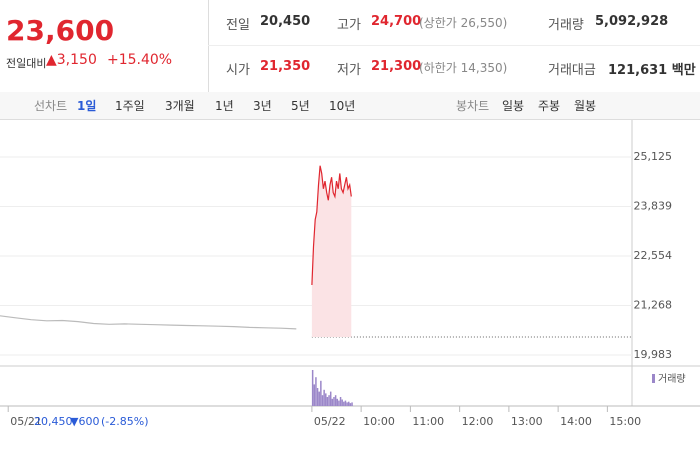  Describe the element at coordinates (330, 421) in the screenshot. I see `x-tick-label: 05/22` at that location.